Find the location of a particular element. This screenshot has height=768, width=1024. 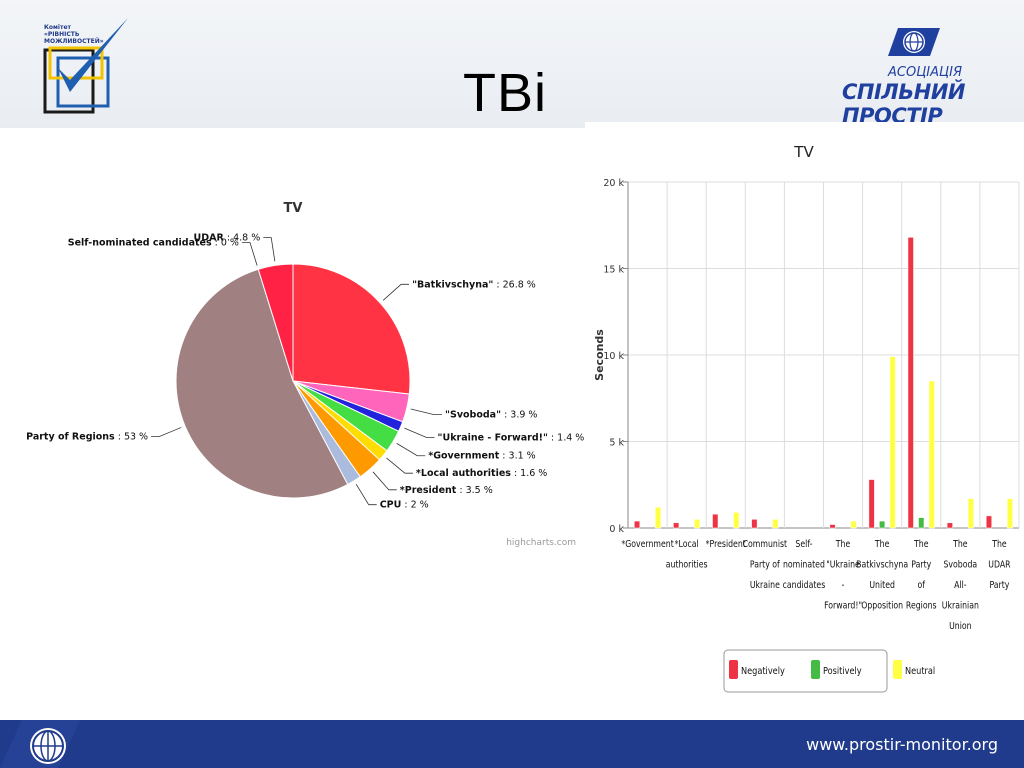

y-axis-title: Seconds is located at coordinates (599, 355).